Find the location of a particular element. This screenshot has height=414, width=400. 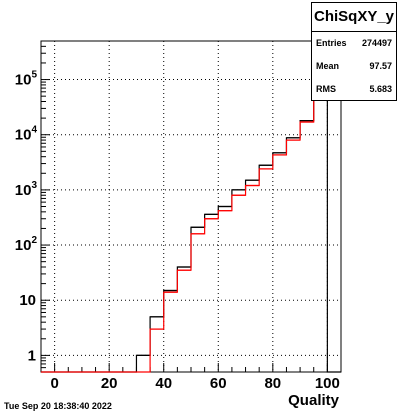

mean-label: Mean is located at coordinates (328, 66).